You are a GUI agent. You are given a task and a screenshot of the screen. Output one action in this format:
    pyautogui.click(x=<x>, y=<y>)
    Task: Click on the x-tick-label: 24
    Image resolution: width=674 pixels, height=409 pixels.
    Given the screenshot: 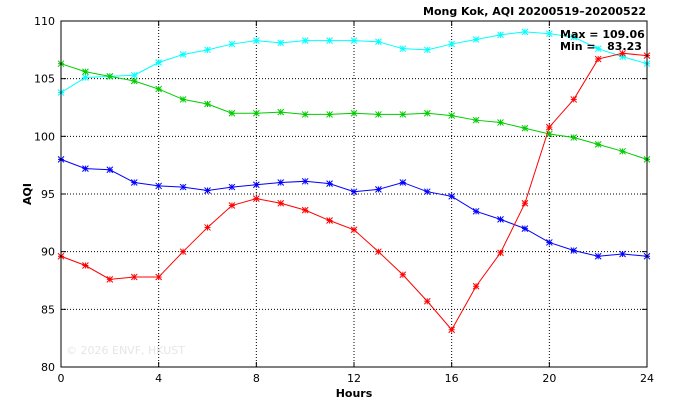 What is the action you would take?
    pyautogui.click(x=647, y=378)
    